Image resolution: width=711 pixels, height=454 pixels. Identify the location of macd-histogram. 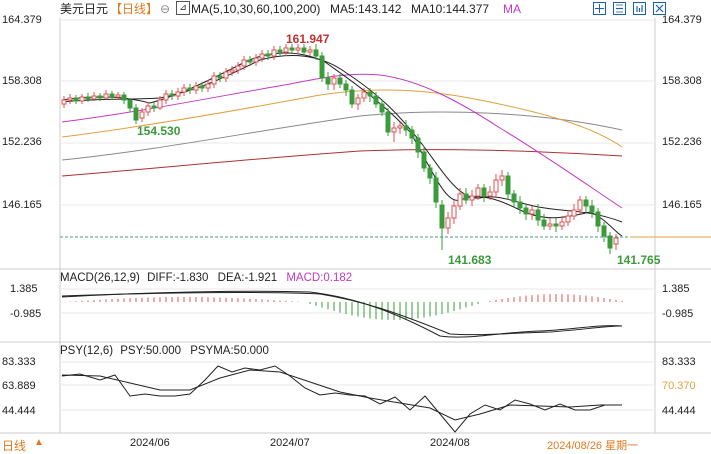
(346, 307).